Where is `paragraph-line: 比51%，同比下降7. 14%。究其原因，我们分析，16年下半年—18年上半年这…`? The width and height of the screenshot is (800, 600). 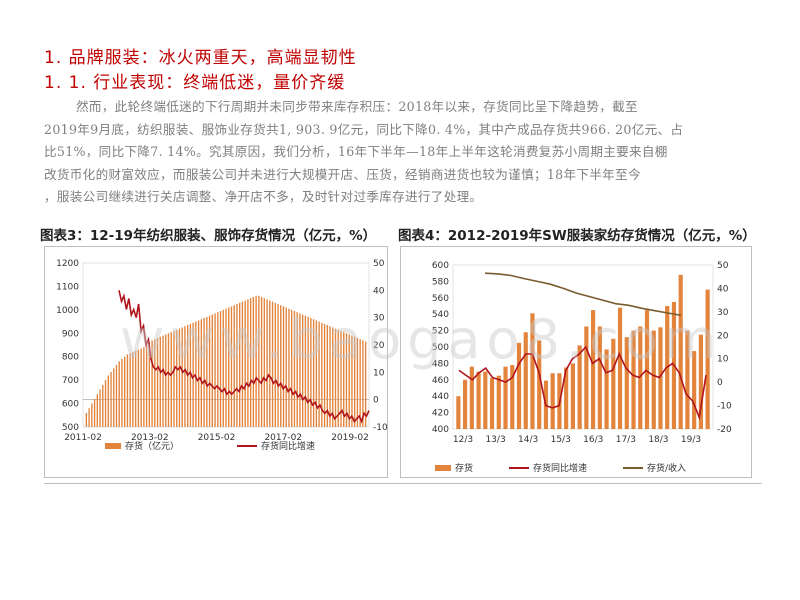 paragraph-line: 比51%，同比下降7. 14%。究其原因，我们分析，16年下半年—18年上半年这… is located at coordinates (356, 151).